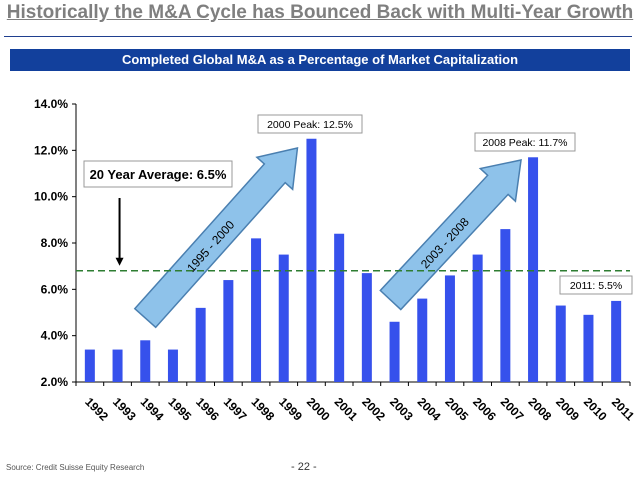  What do you see at coordinates (456, 409) in the screenshot?
I see `x-tick-label: 2005` at bounding box center [456, 409].